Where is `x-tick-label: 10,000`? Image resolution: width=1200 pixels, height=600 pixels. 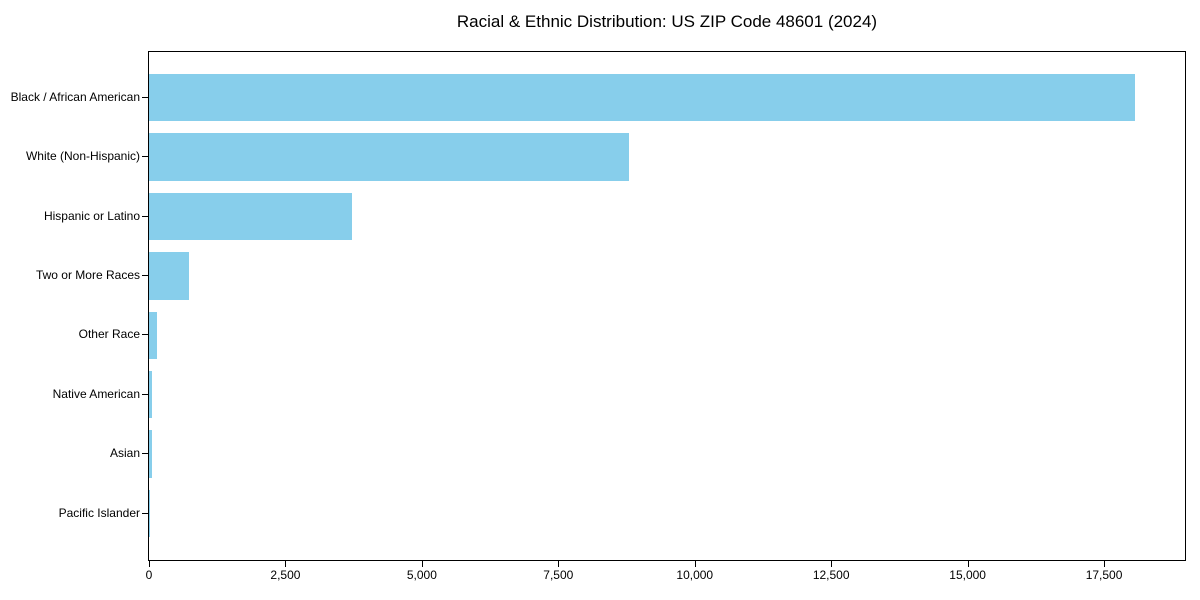 x-tick-label: 10,000 is located at coordinates (695, 575).